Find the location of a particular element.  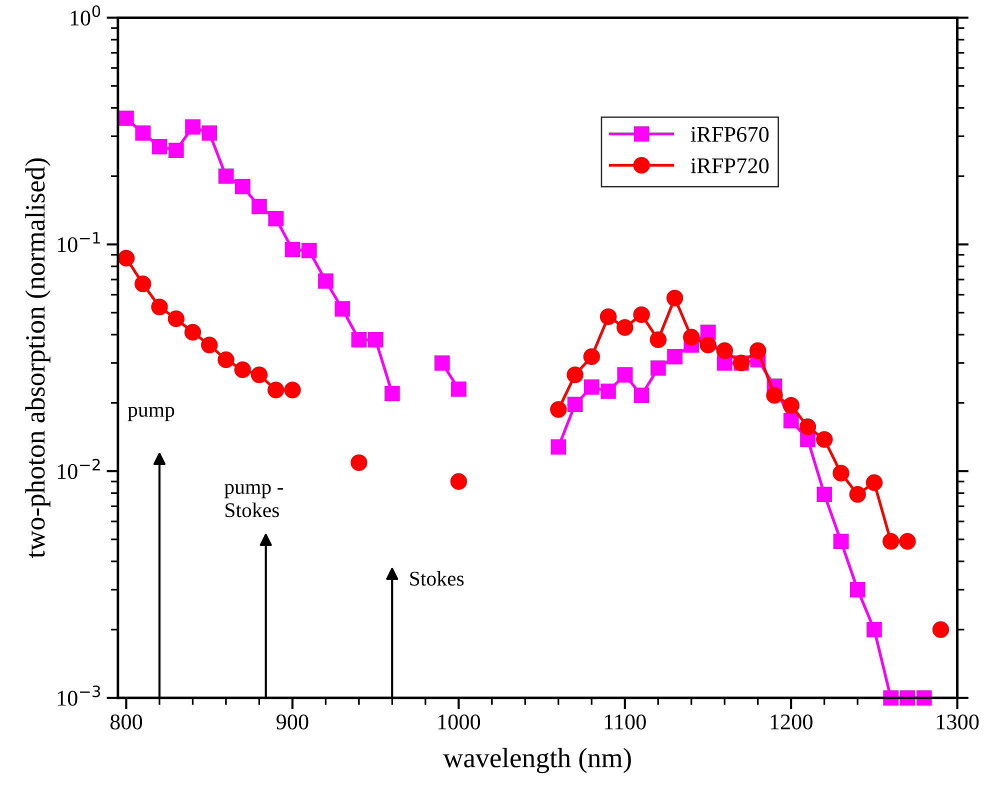

y-tick-label: 10$^{−1}$ is located at coordinates (79, 242).